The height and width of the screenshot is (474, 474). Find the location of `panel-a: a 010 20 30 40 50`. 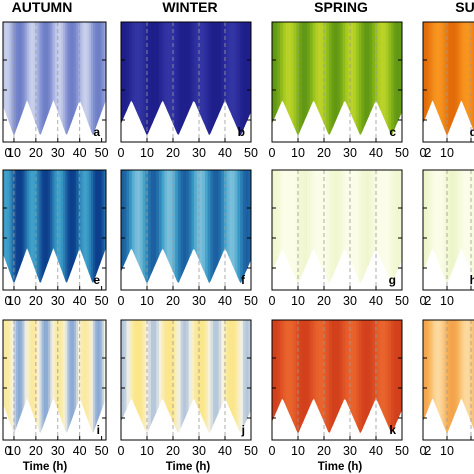

panel-a: a 010 20 30 40 50 is located at coordinates (55, 90).